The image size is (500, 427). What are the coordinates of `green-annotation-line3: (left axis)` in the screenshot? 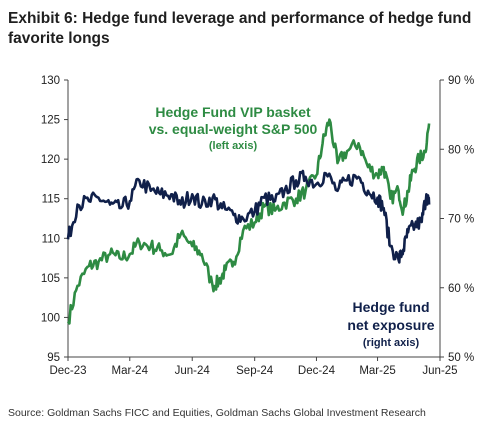 It's located at (233, 146).